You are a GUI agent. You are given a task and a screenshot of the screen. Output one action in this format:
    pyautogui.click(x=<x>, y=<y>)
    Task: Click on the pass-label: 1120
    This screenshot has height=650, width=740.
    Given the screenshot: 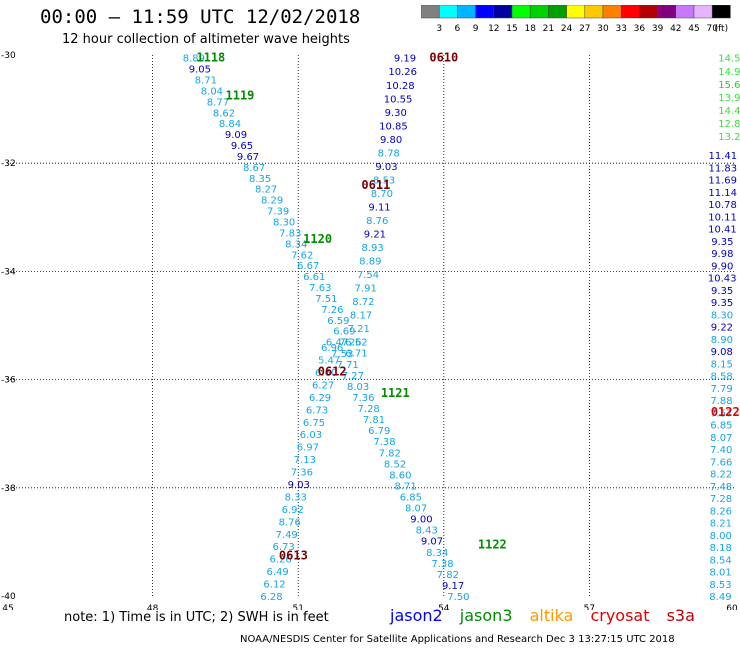 What is the action you would take?
    pyautogui.click(x=317, y=239)
    